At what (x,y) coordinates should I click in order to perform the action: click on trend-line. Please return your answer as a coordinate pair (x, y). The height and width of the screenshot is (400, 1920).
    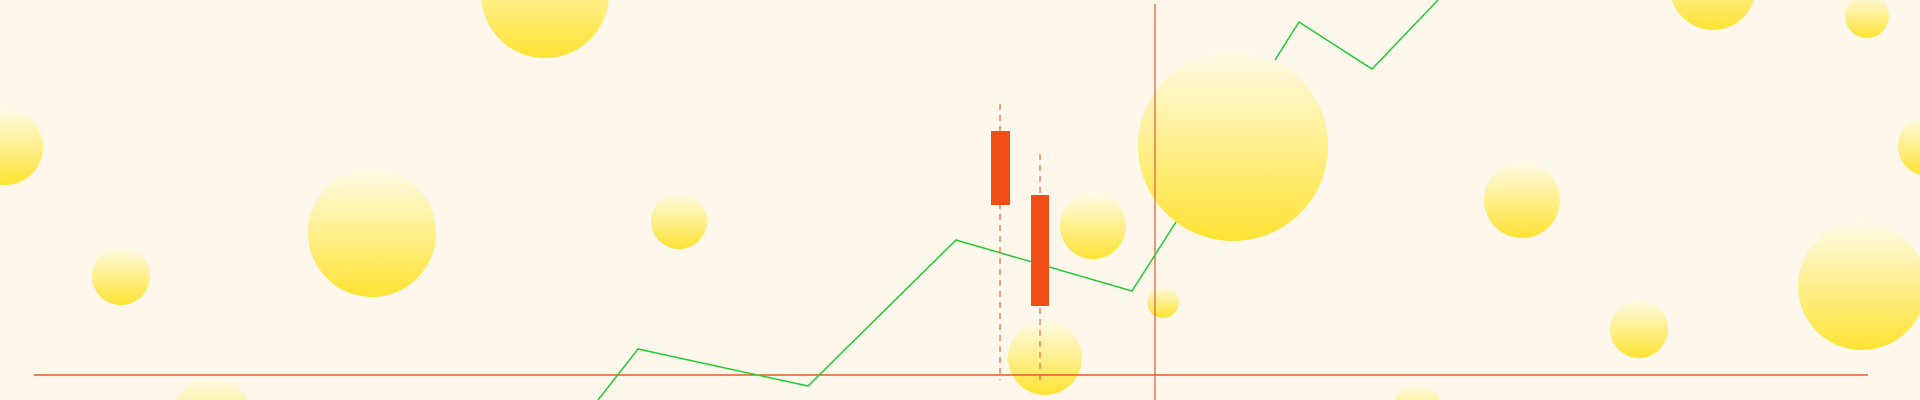
    Looking at the image, I should click on (887, 310).